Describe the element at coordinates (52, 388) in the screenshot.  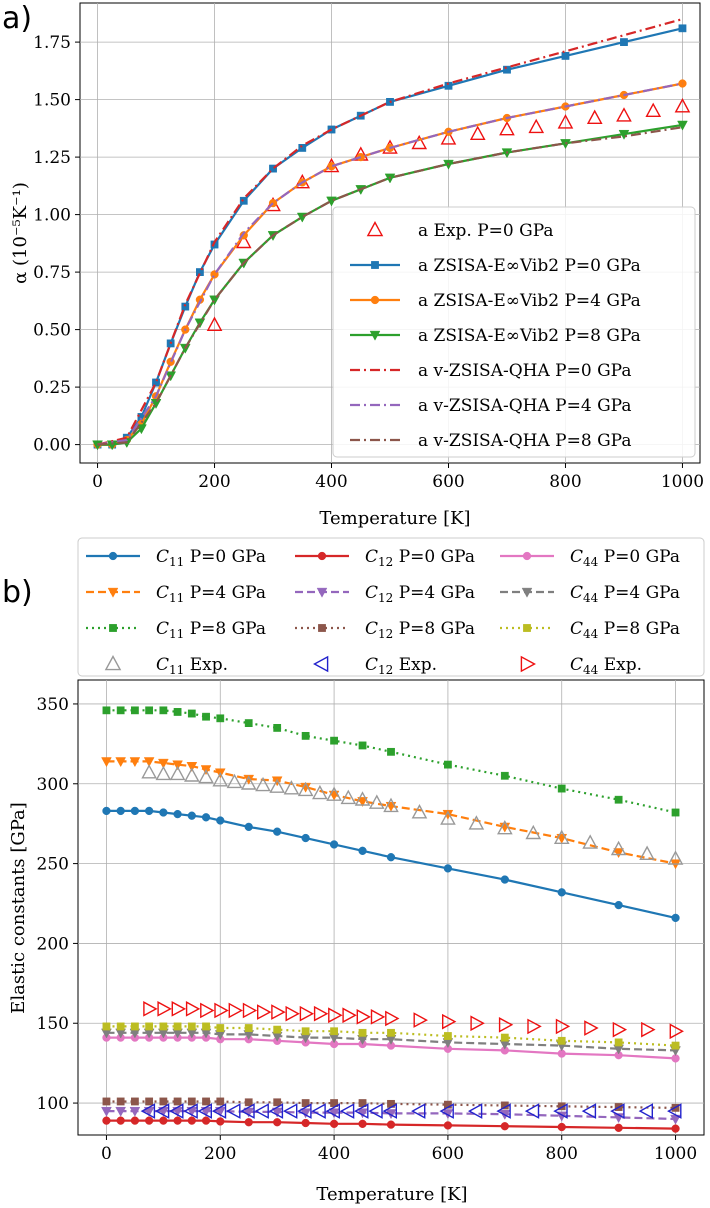
I see `a-ytick-label: 0.25` at that location.